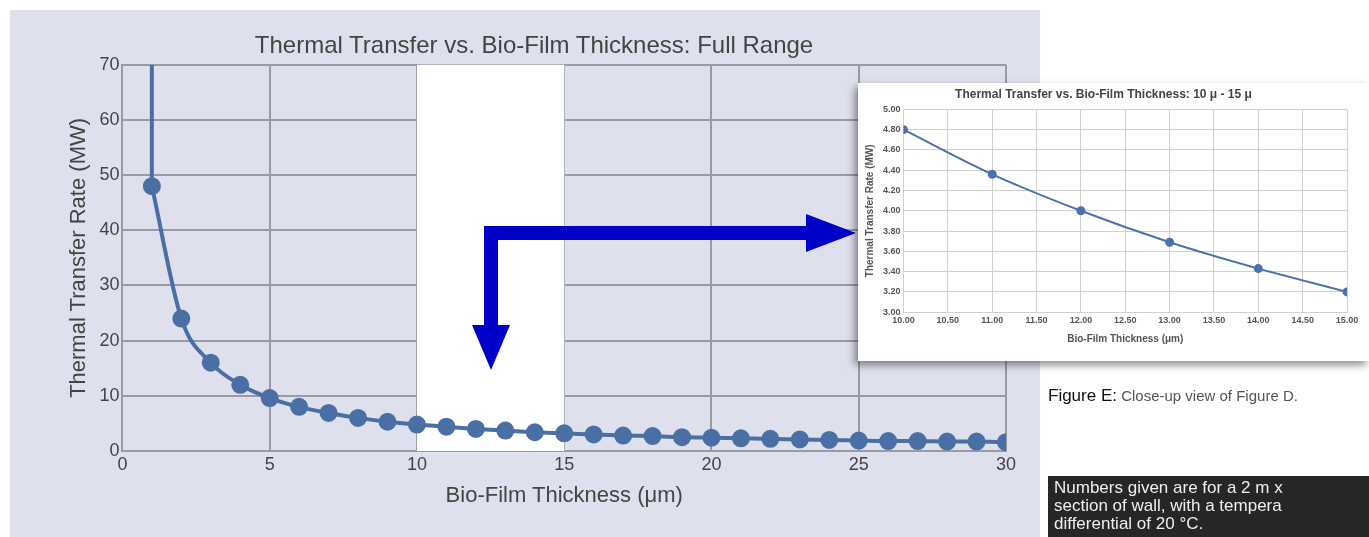  What do you see at coordinates (711, 463) in the screenshot?
I see `x-tick-label: 20` at bounding box center [711, 463].